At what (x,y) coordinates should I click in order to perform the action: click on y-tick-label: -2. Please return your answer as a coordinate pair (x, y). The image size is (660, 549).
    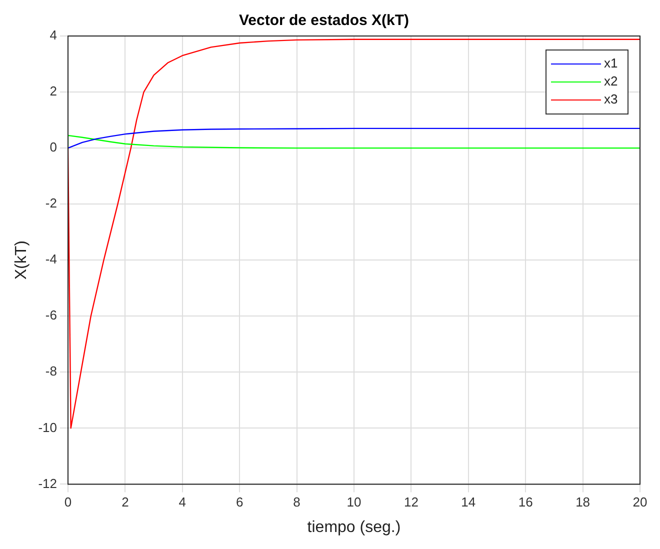
    Looking at the image, I should click on (51, 203).